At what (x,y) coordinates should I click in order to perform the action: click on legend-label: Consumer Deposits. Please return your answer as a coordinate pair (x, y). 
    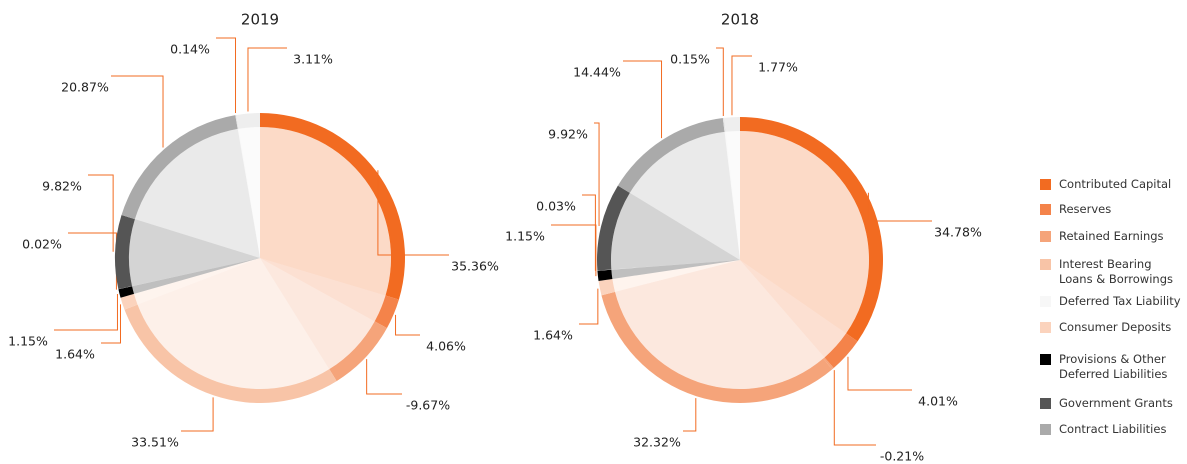
    Looking at the image, I should click on (1115, 327).